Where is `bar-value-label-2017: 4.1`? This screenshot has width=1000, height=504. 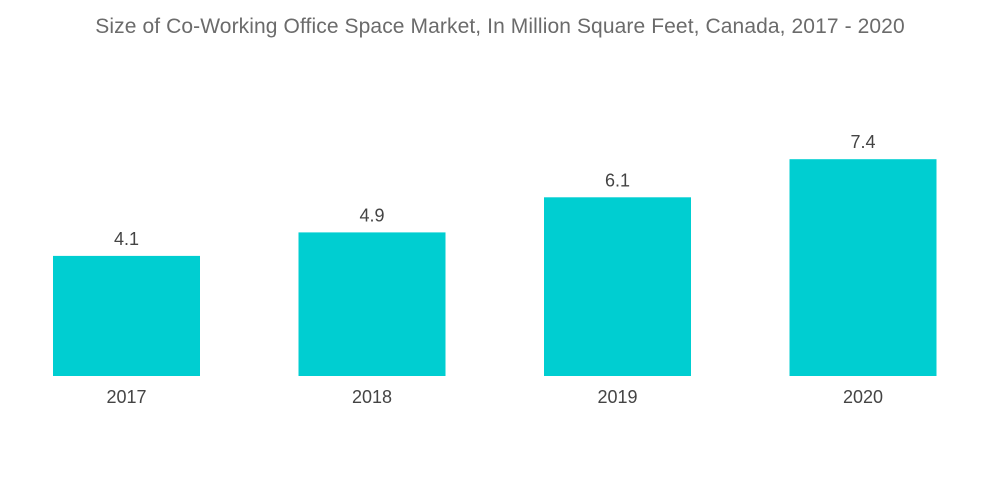 bar-value-label-2017: 4.1 is located at coordinates (126, 239).